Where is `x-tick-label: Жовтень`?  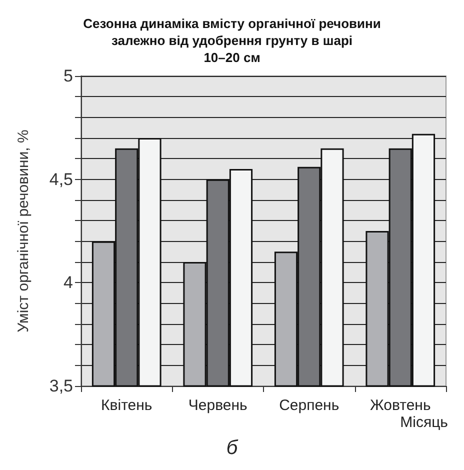
x-tick-label: Жовтень is located at coordinates (400, 405).